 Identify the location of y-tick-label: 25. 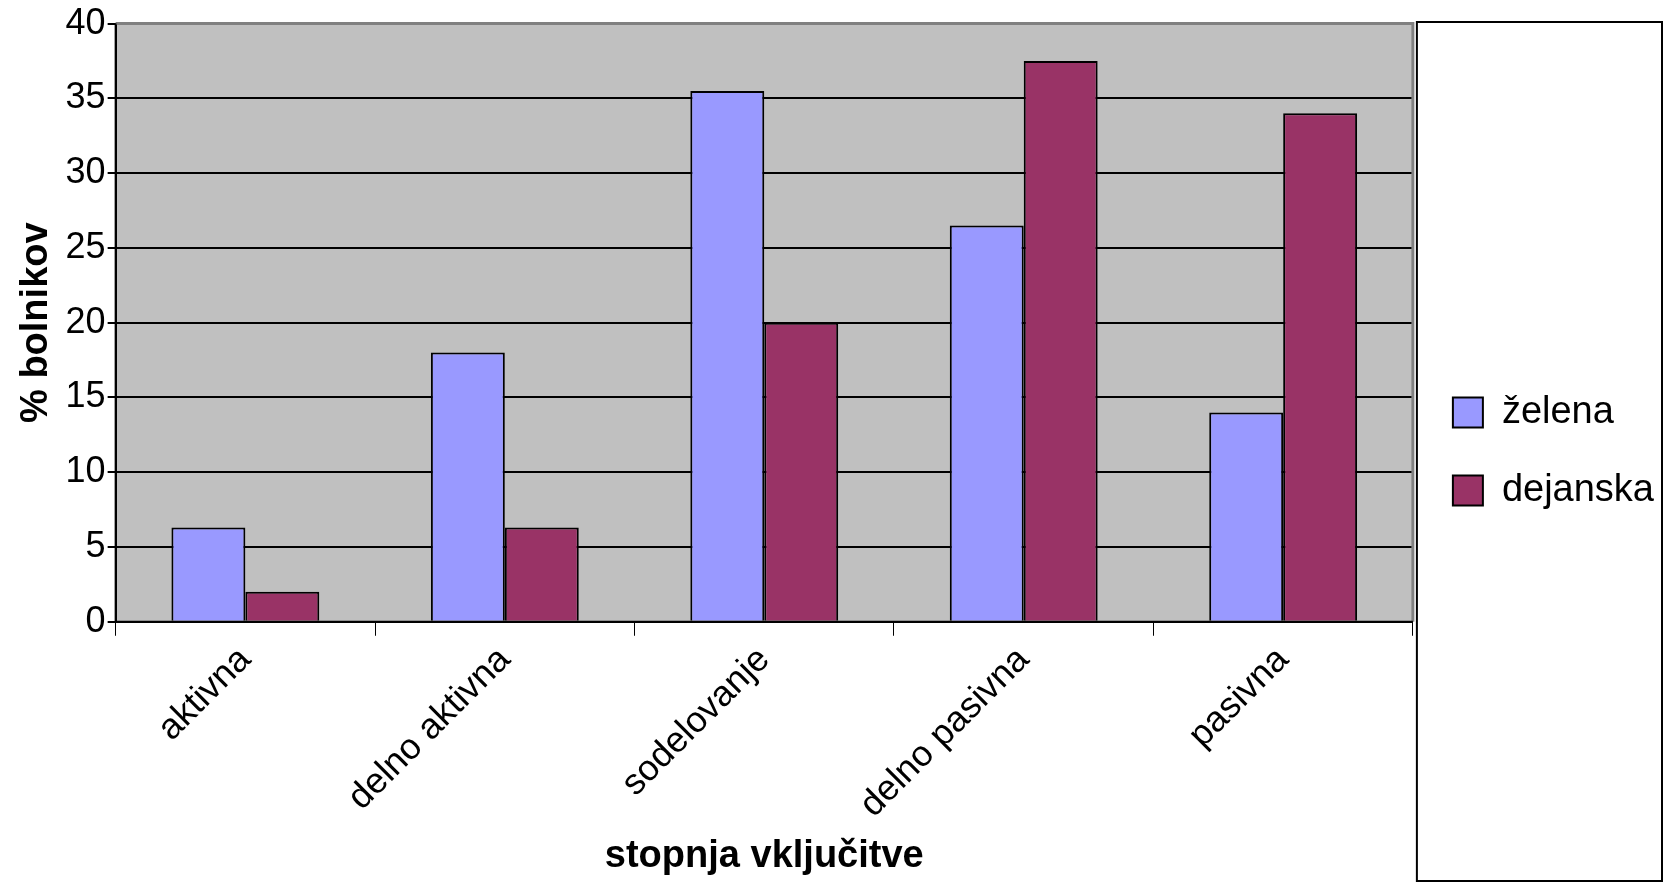
(85, 245).